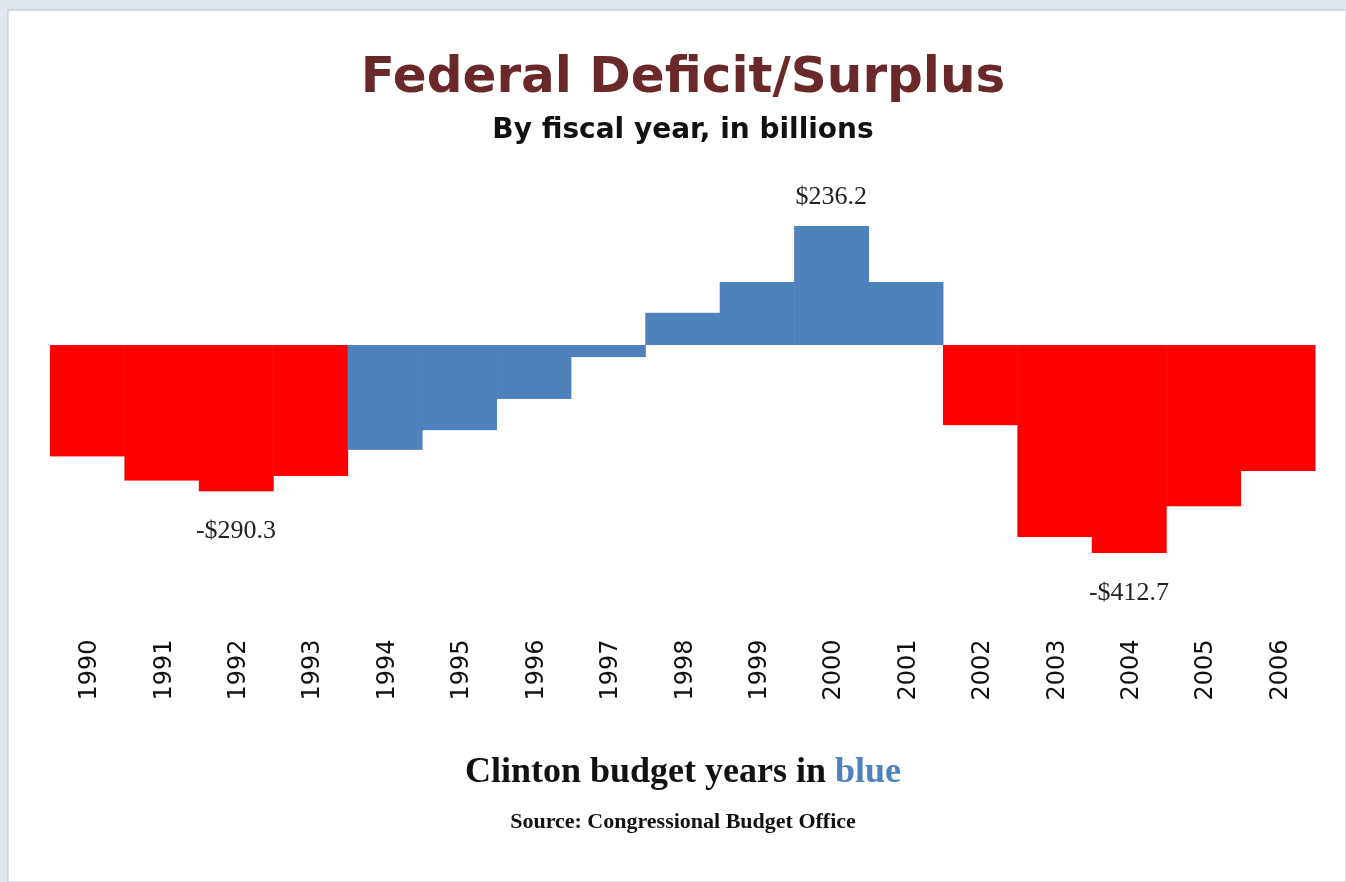 The image size is (1346, 882). What do you see at coordinates (236, 530) in the screenshot?
I see `data-label: -$290.3` at bounding box center [236, 530].